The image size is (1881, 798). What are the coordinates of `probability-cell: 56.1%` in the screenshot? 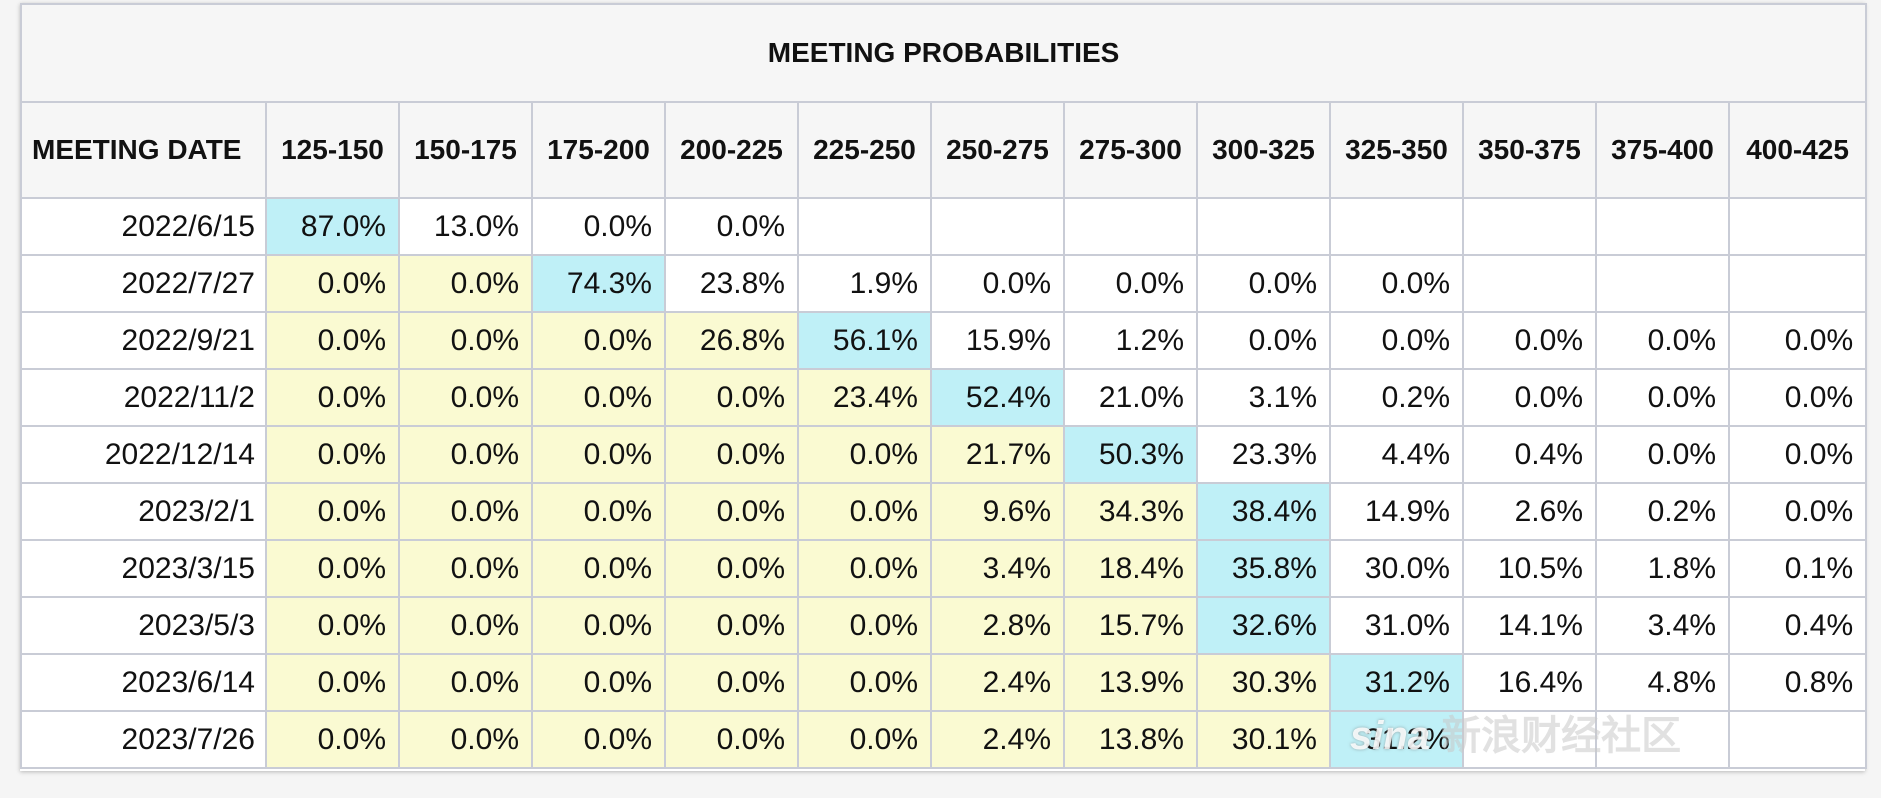 It's located at (864, 340).